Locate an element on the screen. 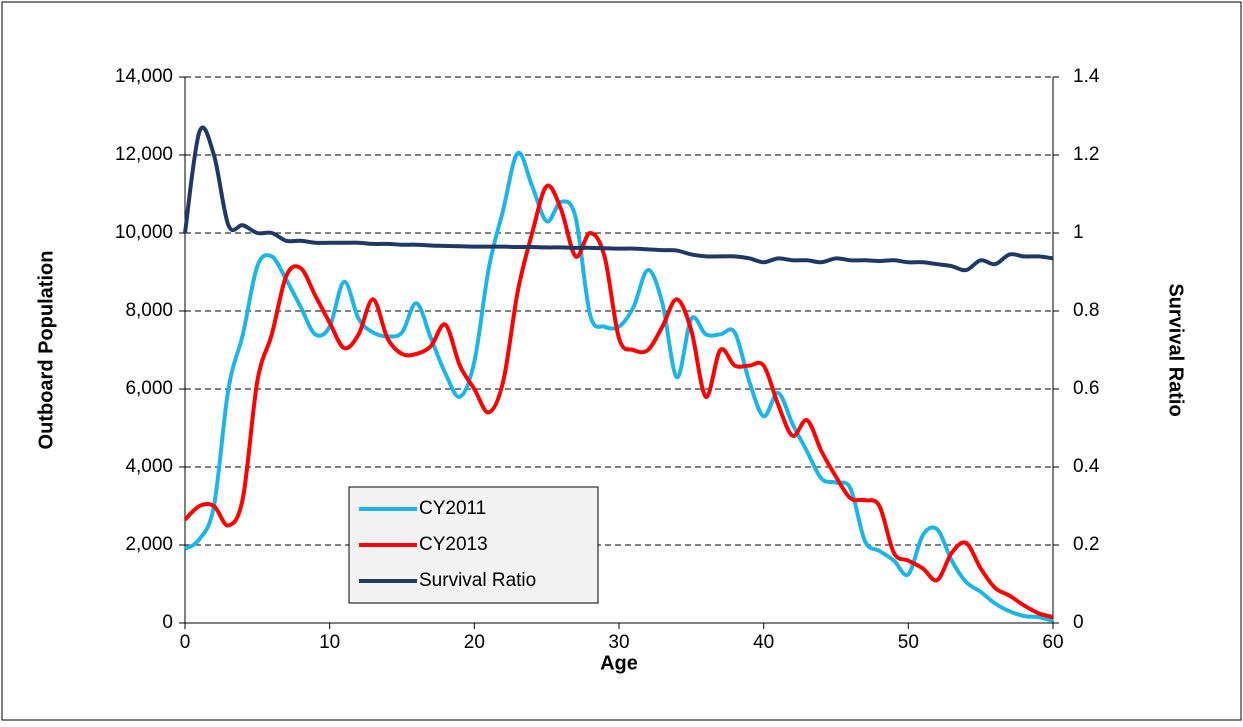 The image size is (1243, 727). x-tick-label: 0 is located at coordinates (185, 642).